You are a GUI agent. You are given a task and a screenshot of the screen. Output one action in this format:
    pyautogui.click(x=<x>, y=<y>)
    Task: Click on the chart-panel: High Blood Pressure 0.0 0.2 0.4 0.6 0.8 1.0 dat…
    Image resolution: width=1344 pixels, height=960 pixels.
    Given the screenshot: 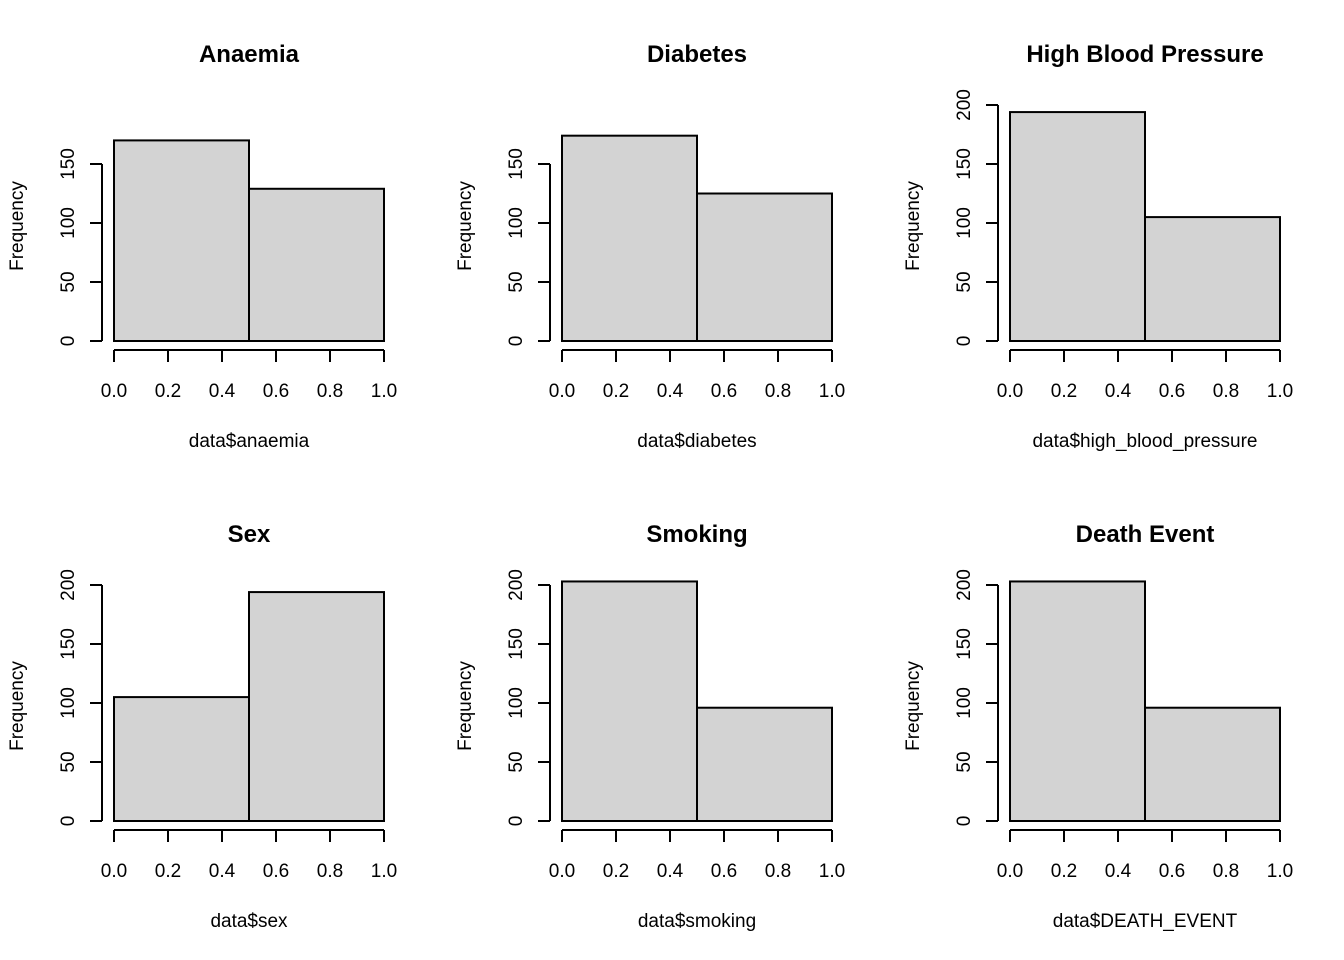 What is the action you would take?
    pyautogui.click(x=1098, y=246)
    